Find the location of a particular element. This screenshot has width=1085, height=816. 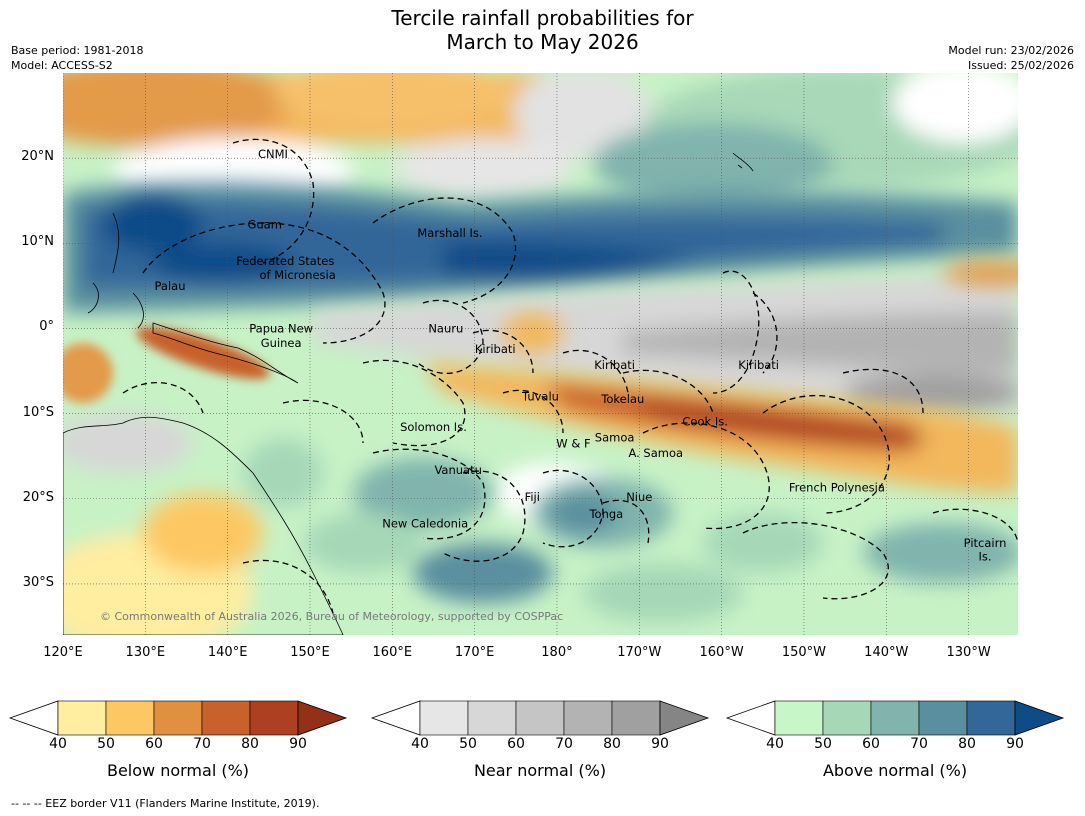

base-period: Base period: 1981-2018 is located at coordinates (77, 50).